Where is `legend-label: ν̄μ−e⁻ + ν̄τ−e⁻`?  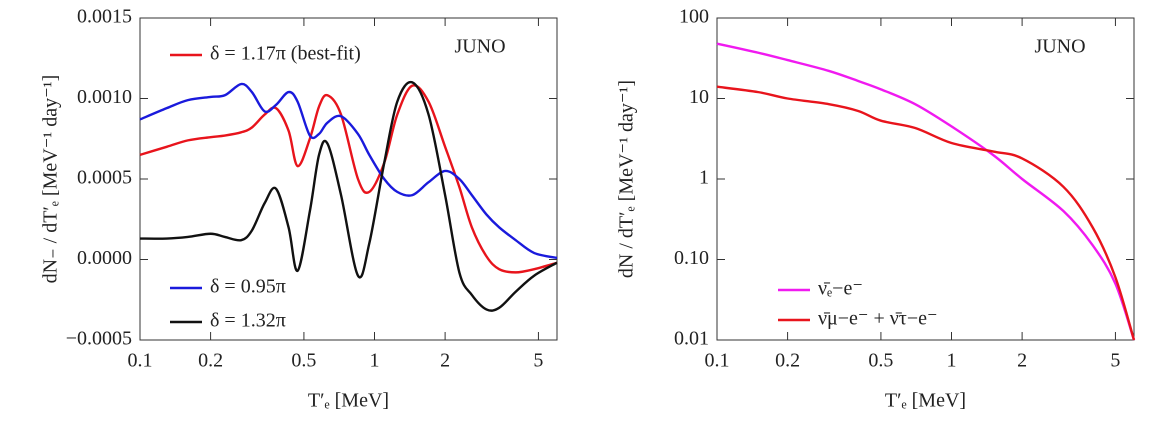
legend-label: ν̄μ−e⁻ + ν̄τ−e⁻ is located at coordinates (878, 319).